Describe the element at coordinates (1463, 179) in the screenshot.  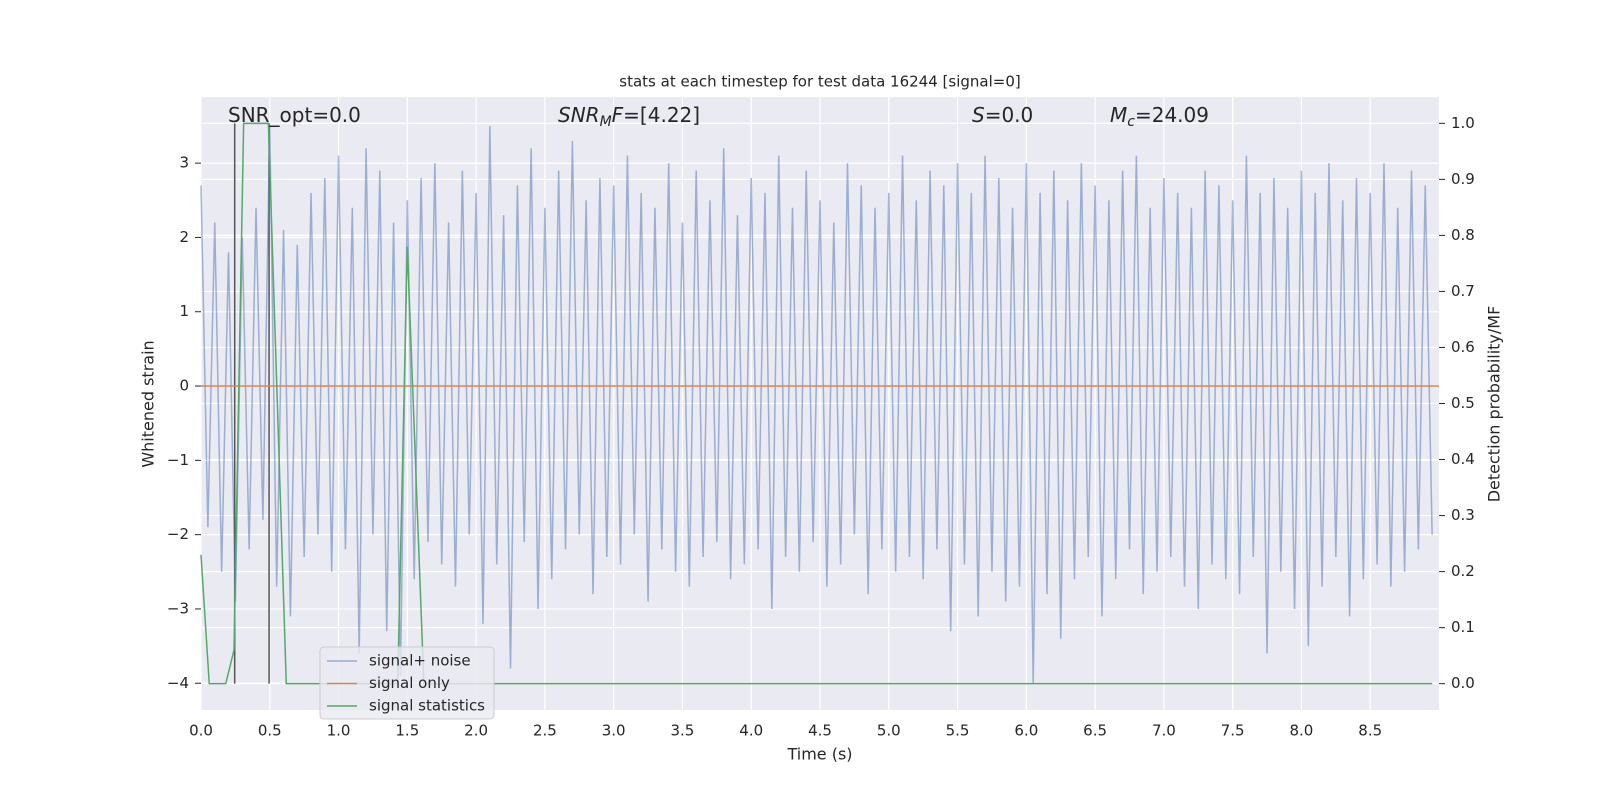
I see `y2-tick-label: 0.9` at that location.